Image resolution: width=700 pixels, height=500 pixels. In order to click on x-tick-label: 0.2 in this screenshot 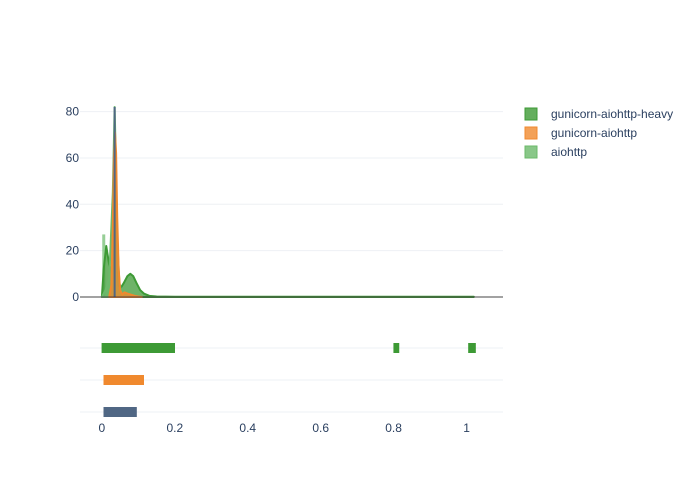, I will do `click(174, 428)`.